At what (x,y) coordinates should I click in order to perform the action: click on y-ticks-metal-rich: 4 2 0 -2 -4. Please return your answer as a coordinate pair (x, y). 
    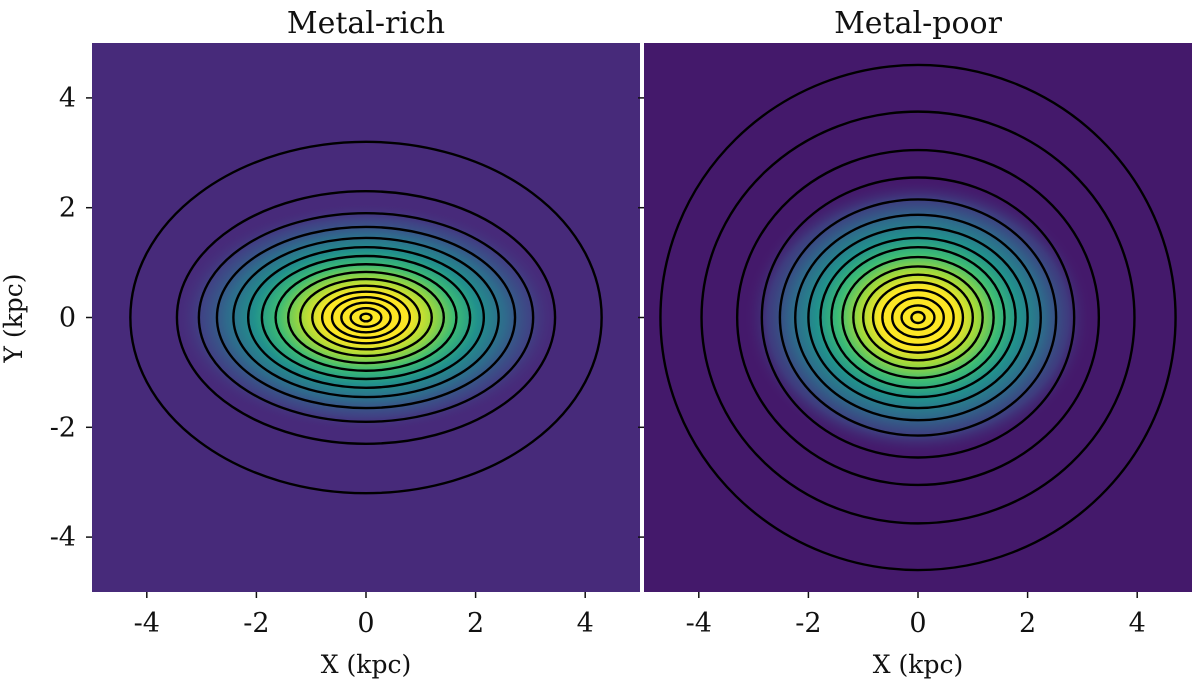
    Looking at the image, I should click on (71, 318).